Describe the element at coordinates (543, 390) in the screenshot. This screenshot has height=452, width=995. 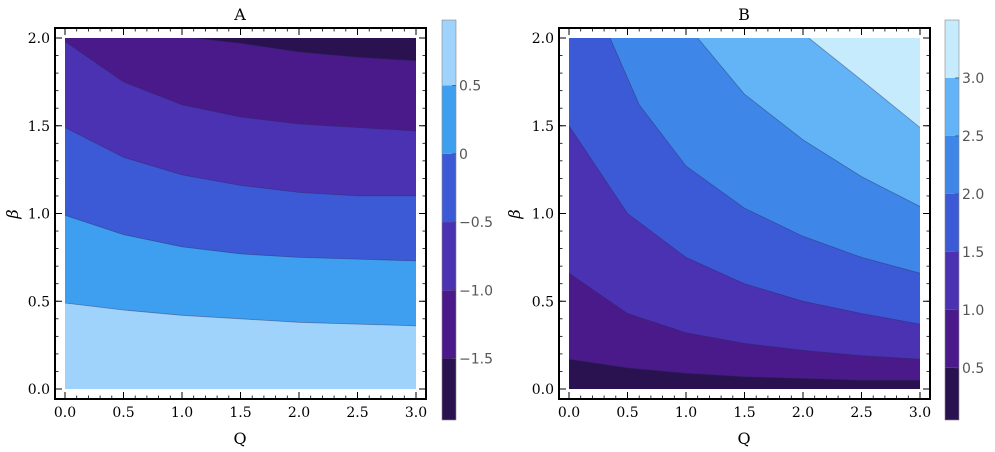
I see `panel-b-ytick-label: 0.0` at that location.